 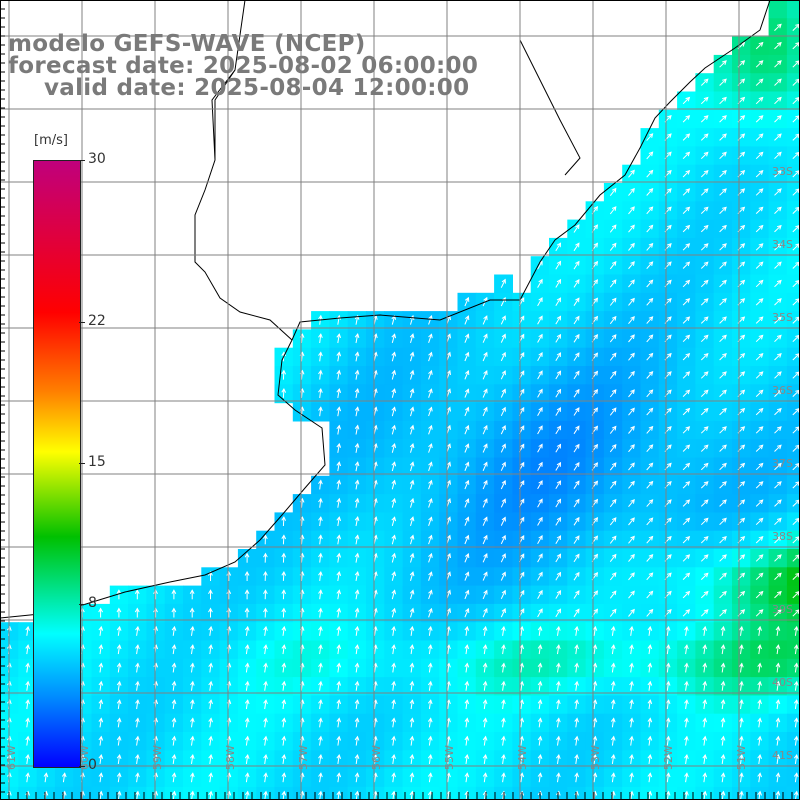 What do you see at coordinates (230, 80) in the screenshot?
I see `river-border` at bounding box center [230, 80].